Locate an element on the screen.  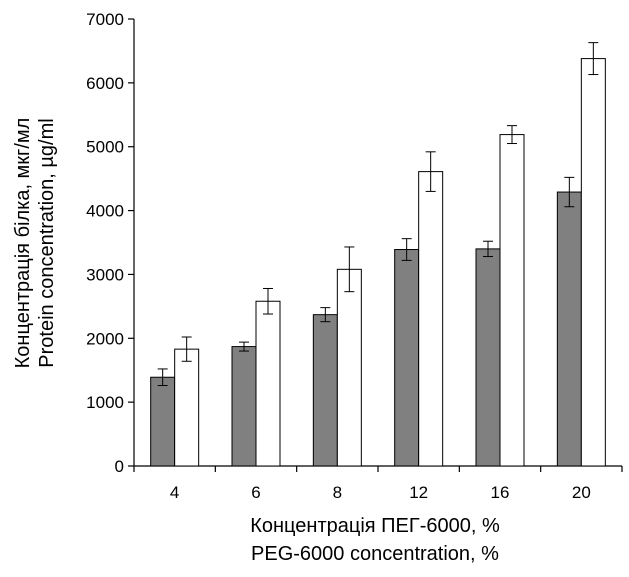
x-axis-title-line2: PEG-6000 concentration, % is located at coordinates (375, 554).